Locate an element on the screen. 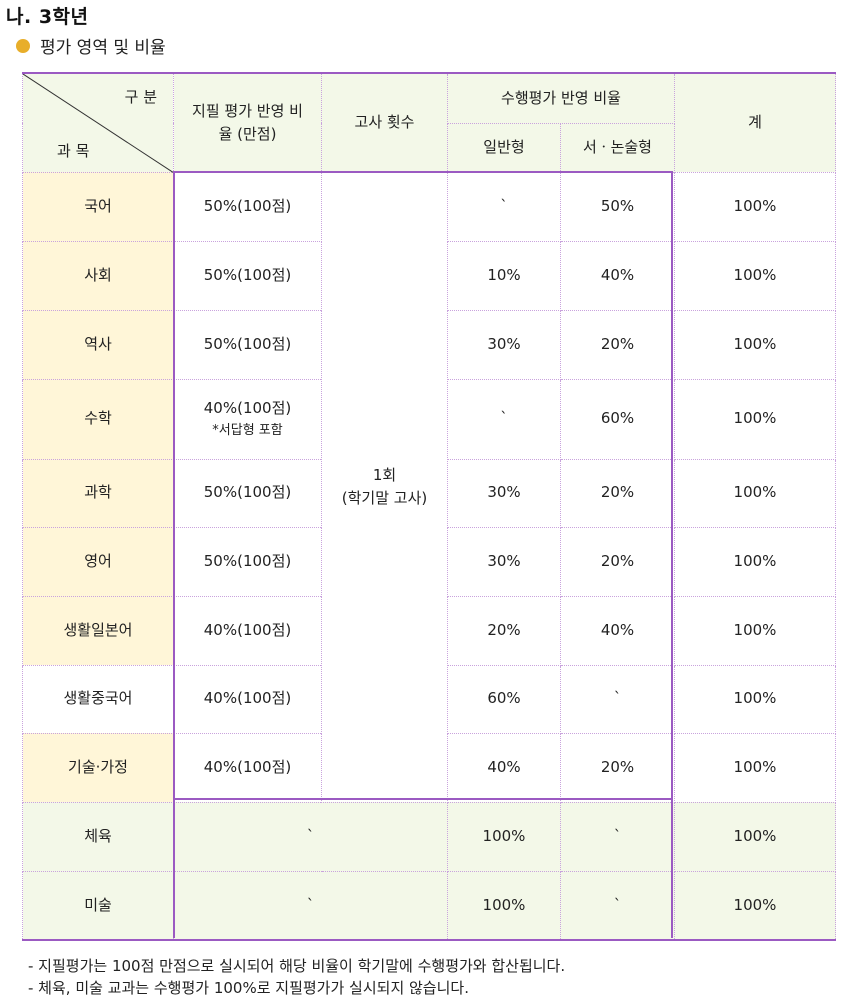 The image size is (846, 1000). exam-count-cell: 1회 (학기말 고사) is located at coordinates (384, 487).